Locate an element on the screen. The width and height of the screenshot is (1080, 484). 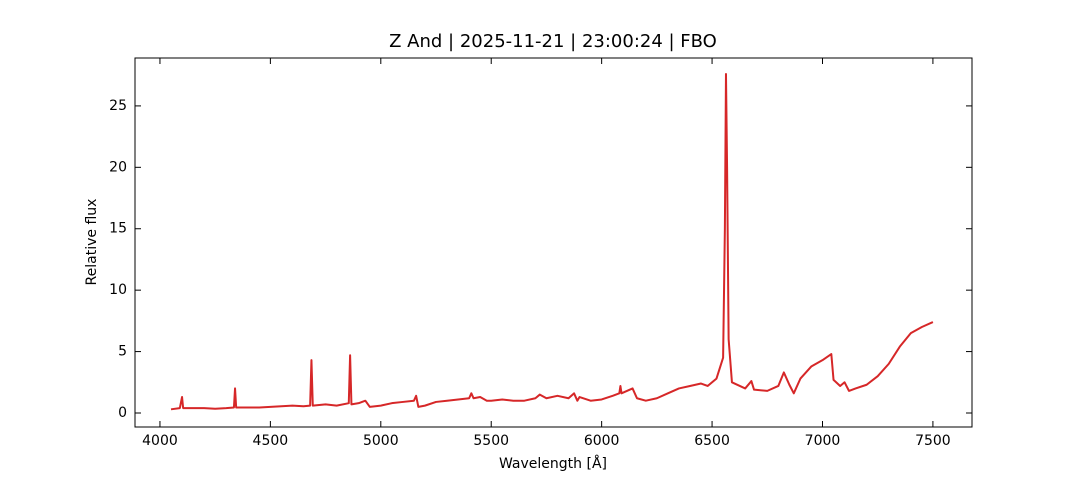
x-tick-label: 4000 is located at coordinates (160, 441).